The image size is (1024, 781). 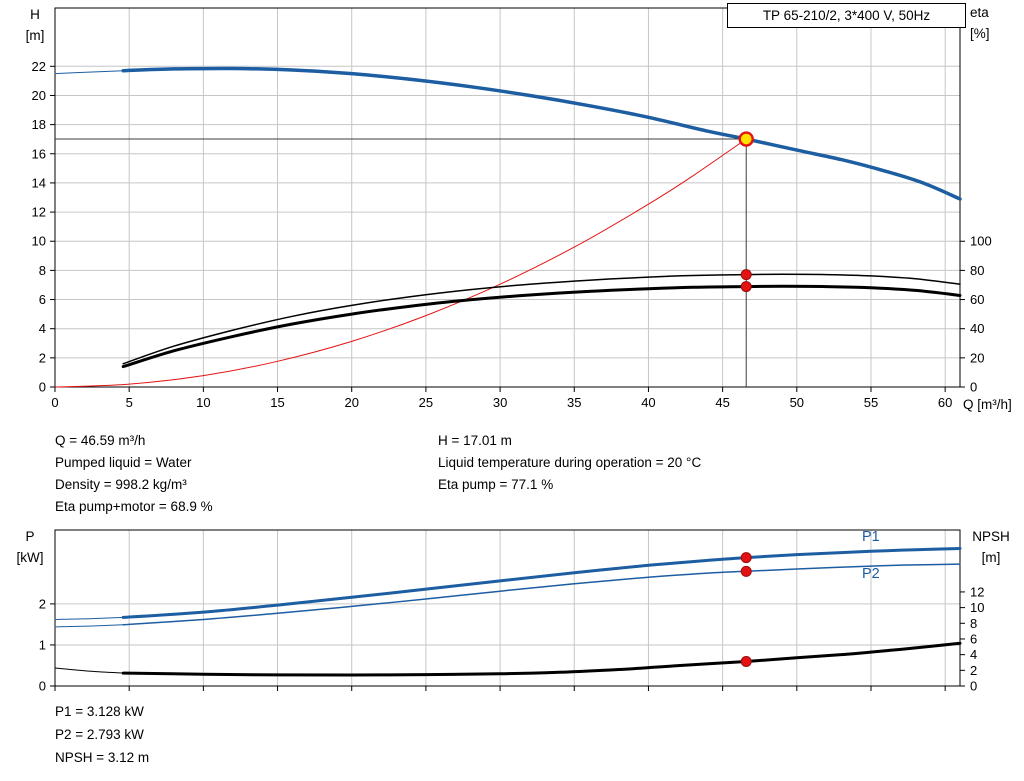 I want to click on top-right-axis-title: eta [%], so click(x=996, y=23).